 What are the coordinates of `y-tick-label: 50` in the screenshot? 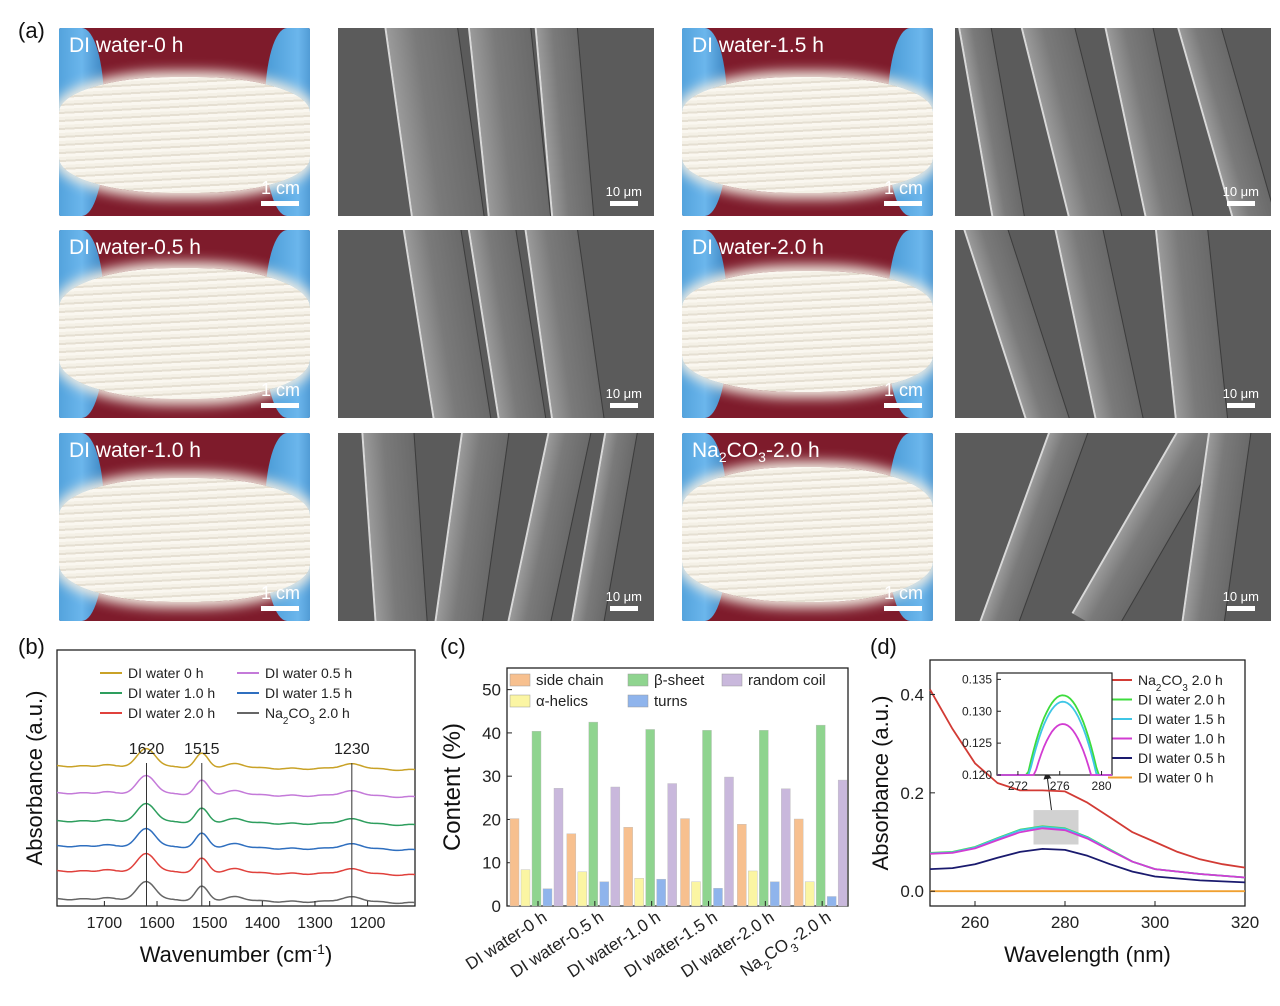 It's located at (491, 690).